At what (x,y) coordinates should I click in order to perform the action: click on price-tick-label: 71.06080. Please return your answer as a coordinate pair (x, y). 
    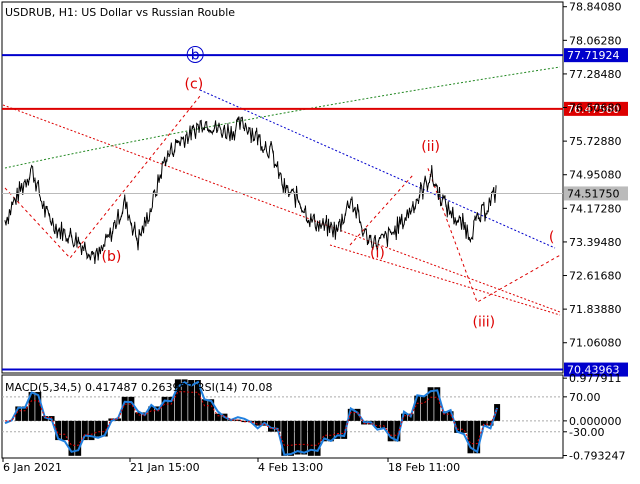
    Looking at the image, I should click on (595, 343).